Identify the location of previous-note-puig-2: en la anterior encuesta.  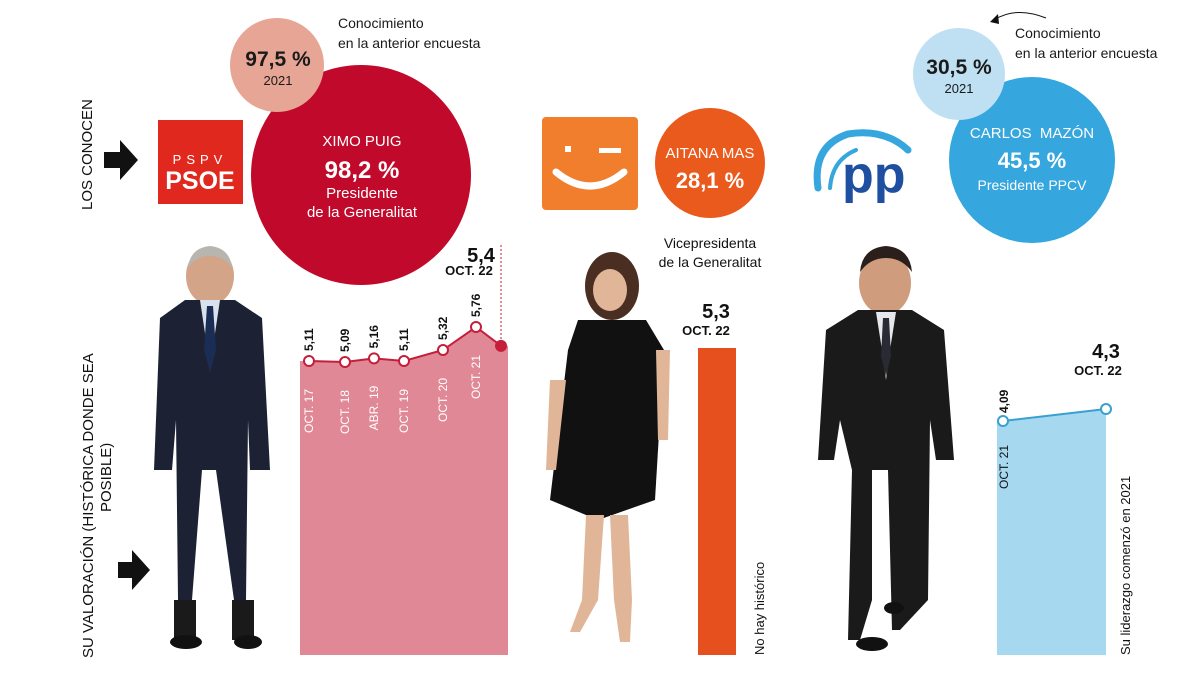
(409, 43).